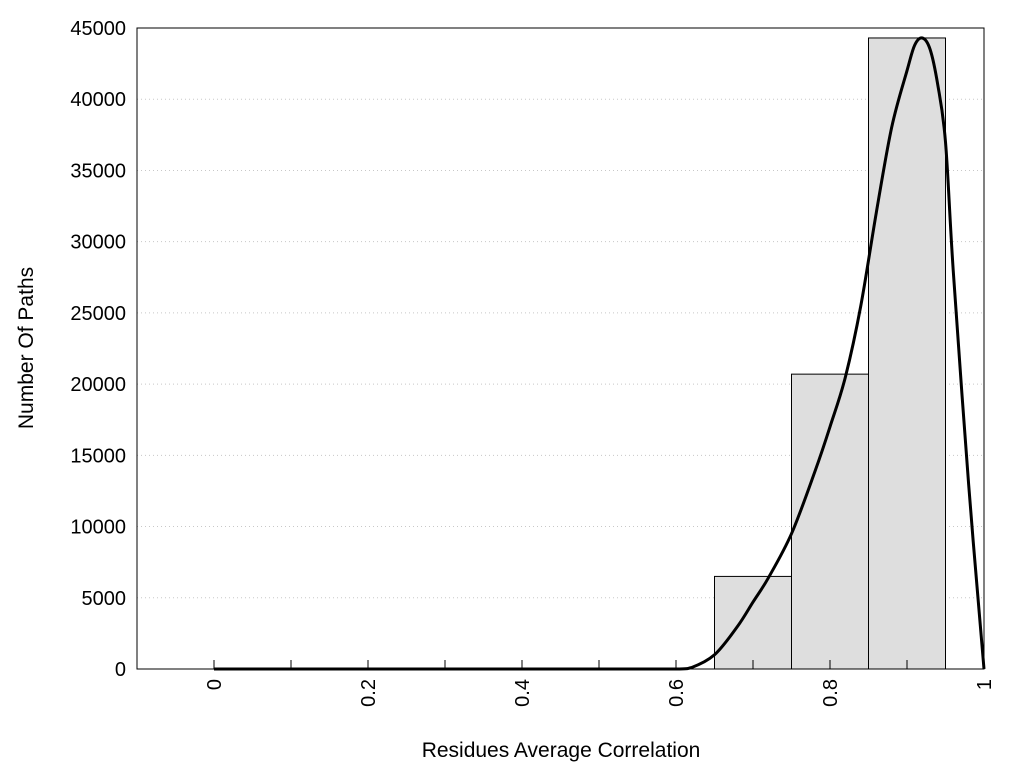  Describe the element at coordinates (98, 100) in the screenshot. I see `y-tick-label: 40000` at that location.